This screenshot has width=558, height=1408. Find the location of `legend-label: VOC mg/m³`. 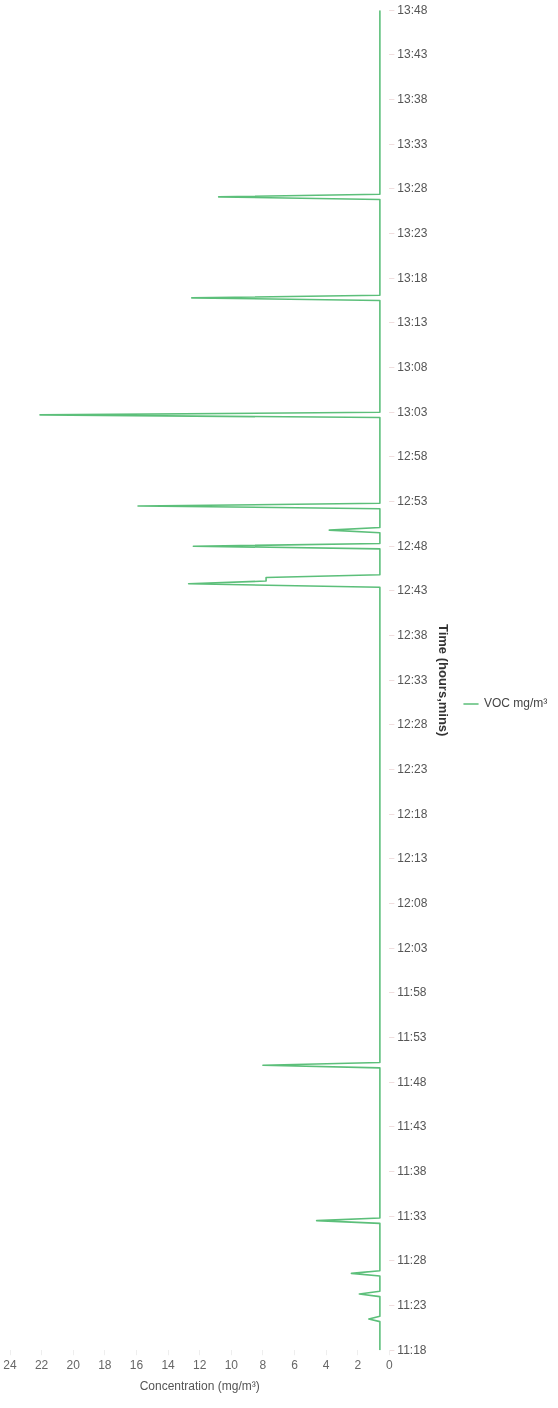

legend-label: VOC mg/m³ is located at coordinates (516, 703).